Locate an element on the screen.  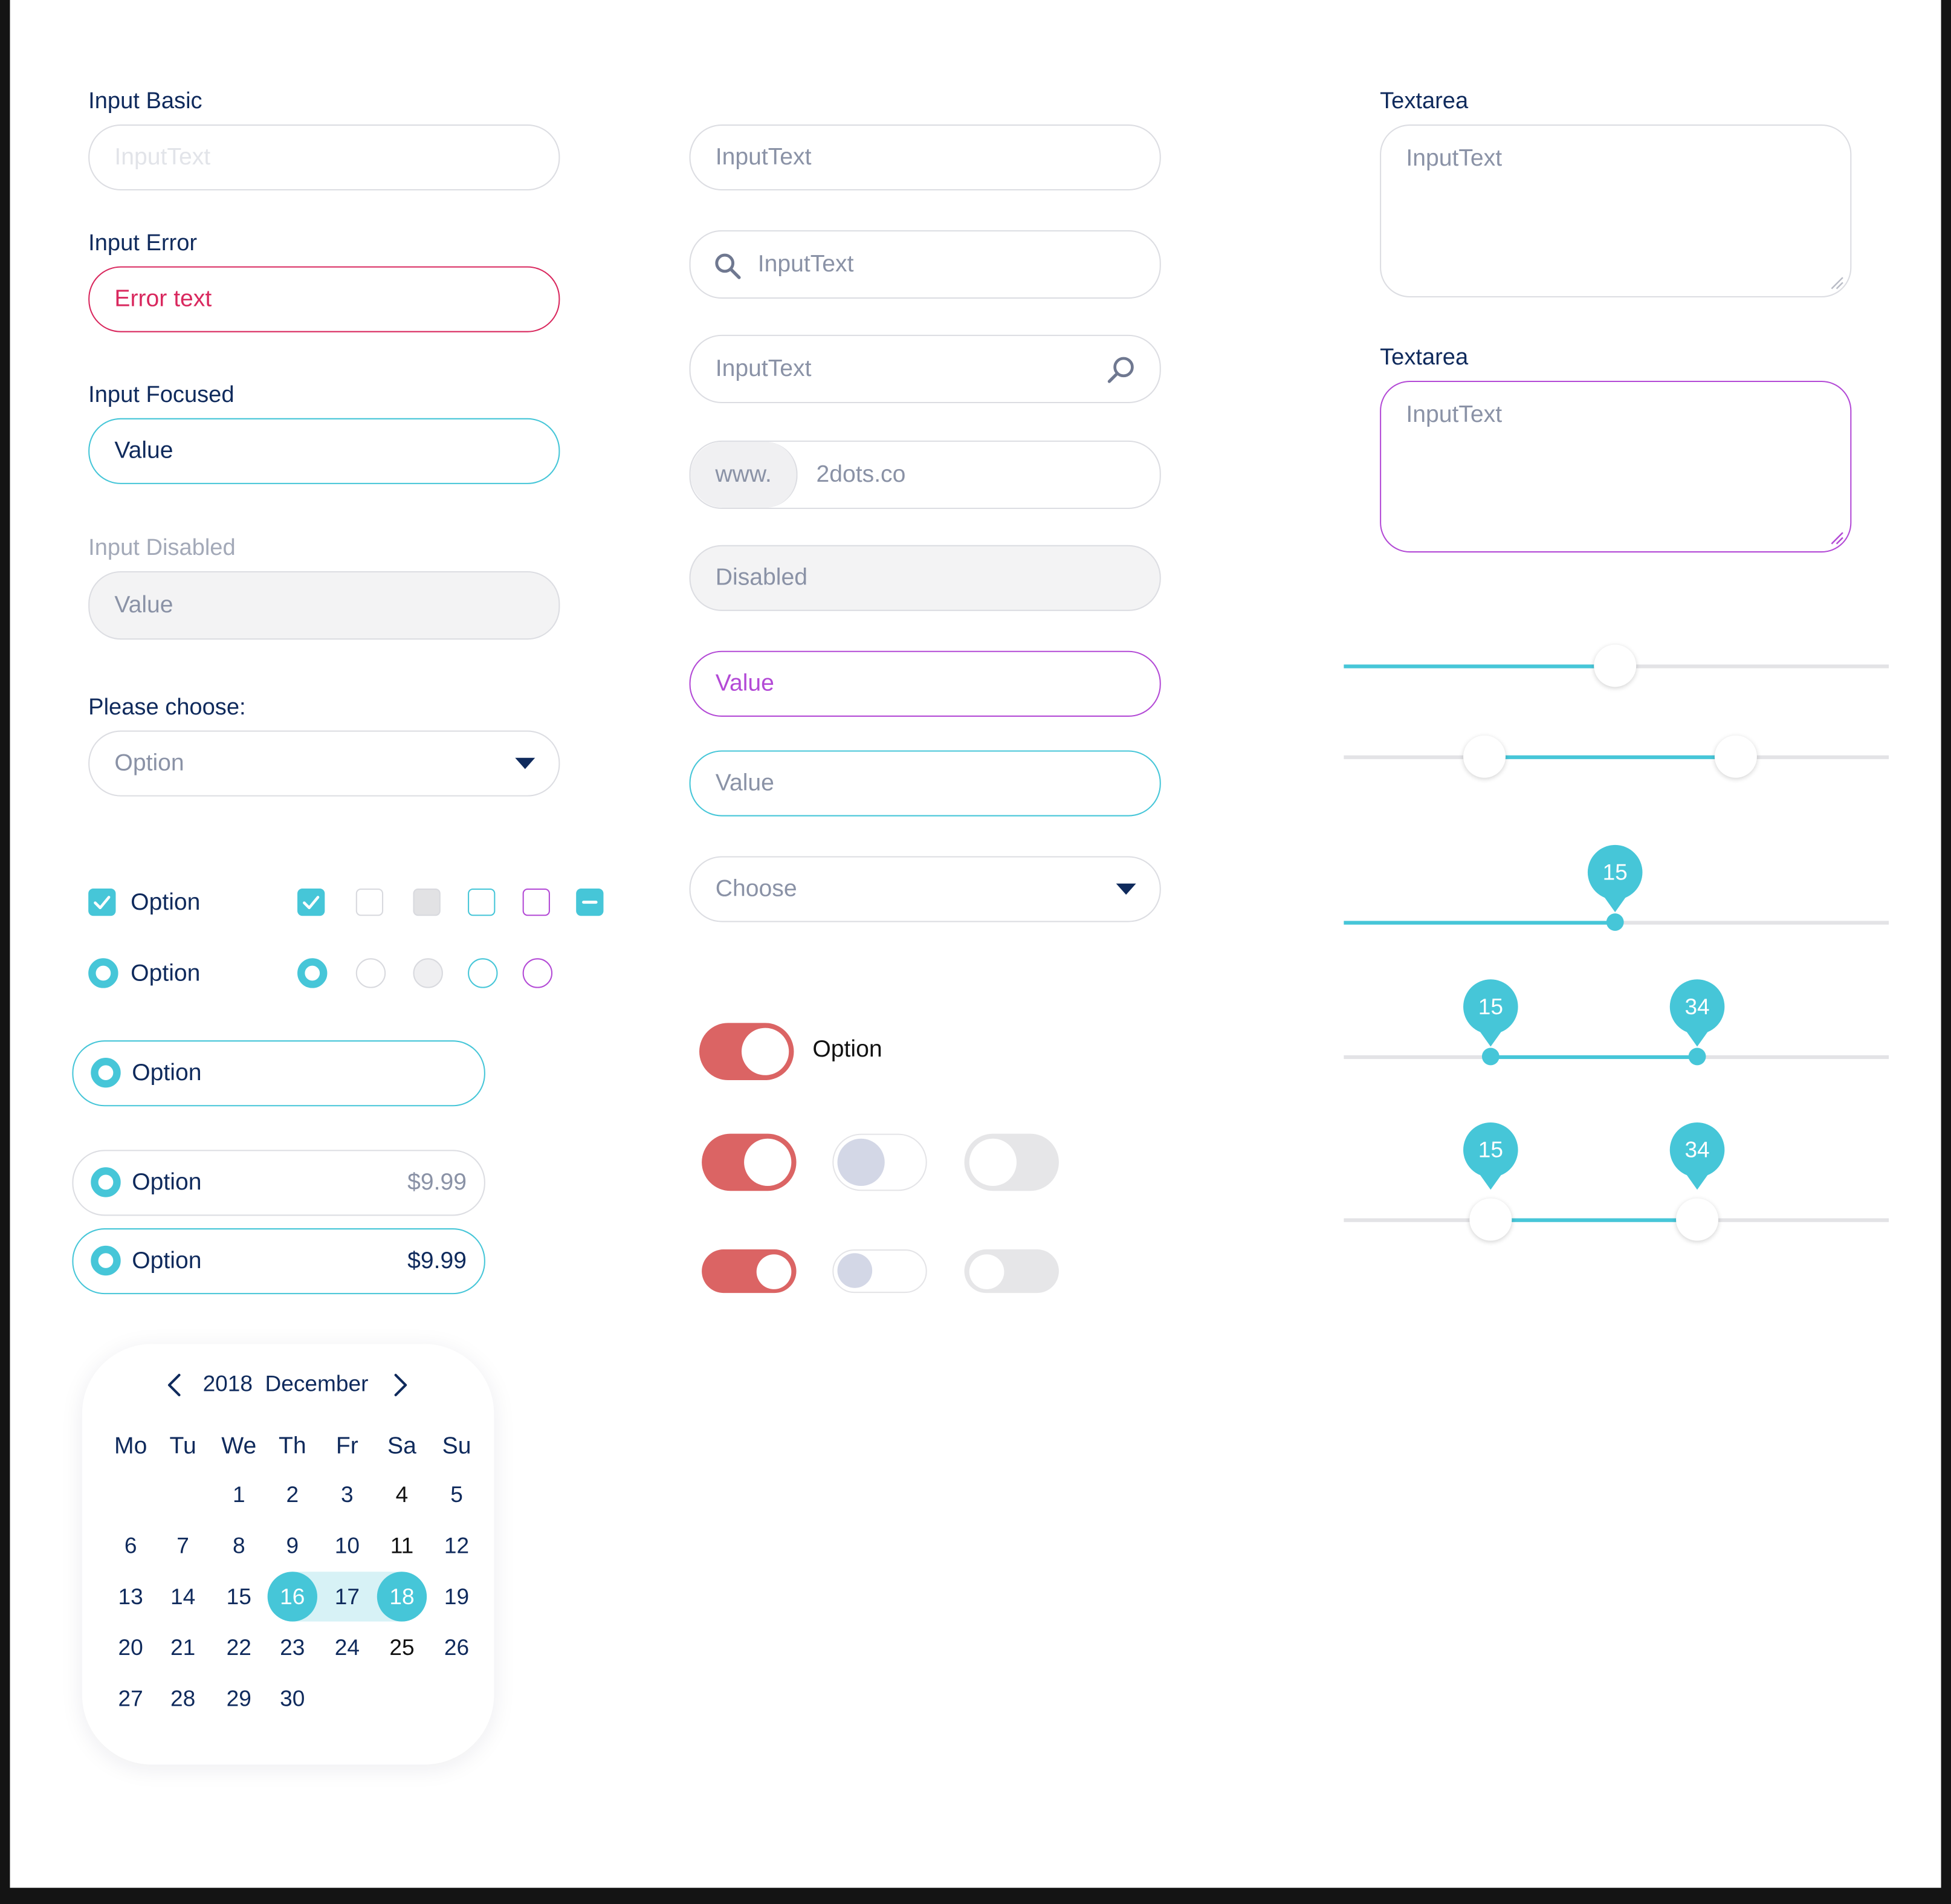
search-input-placeholder: InputText is located at coordinates (763, 368).